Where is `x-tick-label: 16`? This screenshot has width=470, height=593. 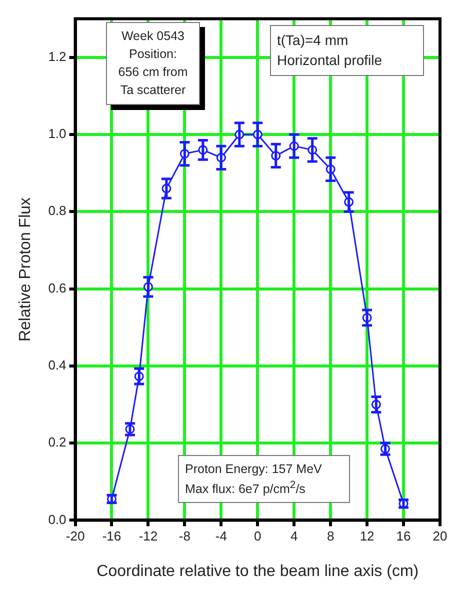 x-tick-label: 16 is located at coordinates (403, 536).